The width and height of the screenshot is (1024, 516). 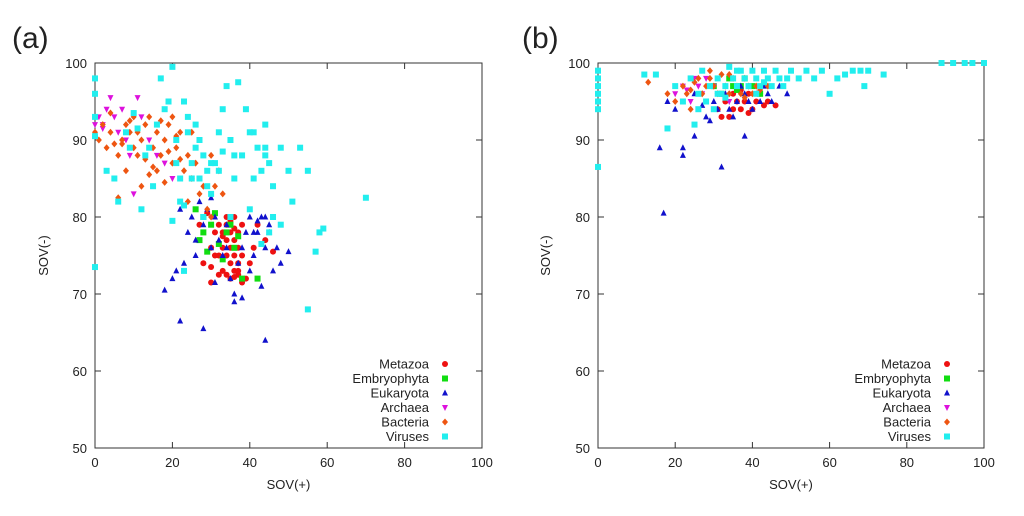 What do you see at coordinates (910, 436) in the screenshot?
I see `legend-label: Viruses` at bounding box center [910, 436].